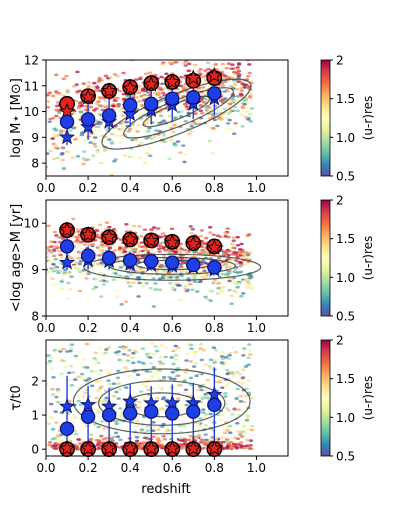  What do you see at coordinates (67, 262) in the screenshot?
I see `blue-mean-point` at bounding box center [67, 262].